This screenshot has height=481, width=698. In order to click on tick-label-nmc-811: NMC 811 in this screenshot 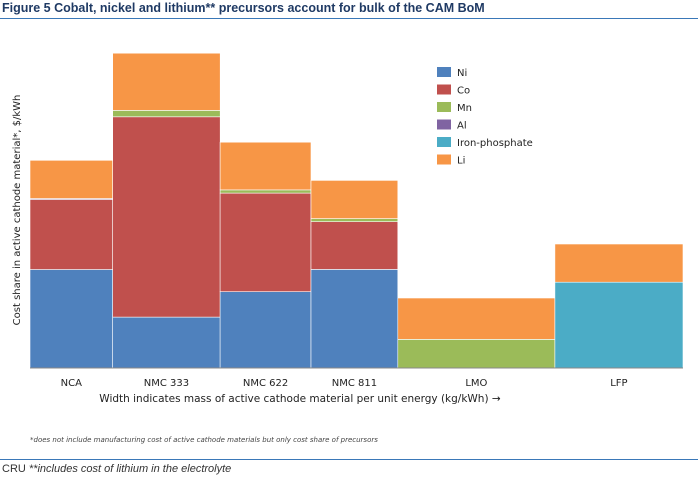, I will do `click(354, 383)`.